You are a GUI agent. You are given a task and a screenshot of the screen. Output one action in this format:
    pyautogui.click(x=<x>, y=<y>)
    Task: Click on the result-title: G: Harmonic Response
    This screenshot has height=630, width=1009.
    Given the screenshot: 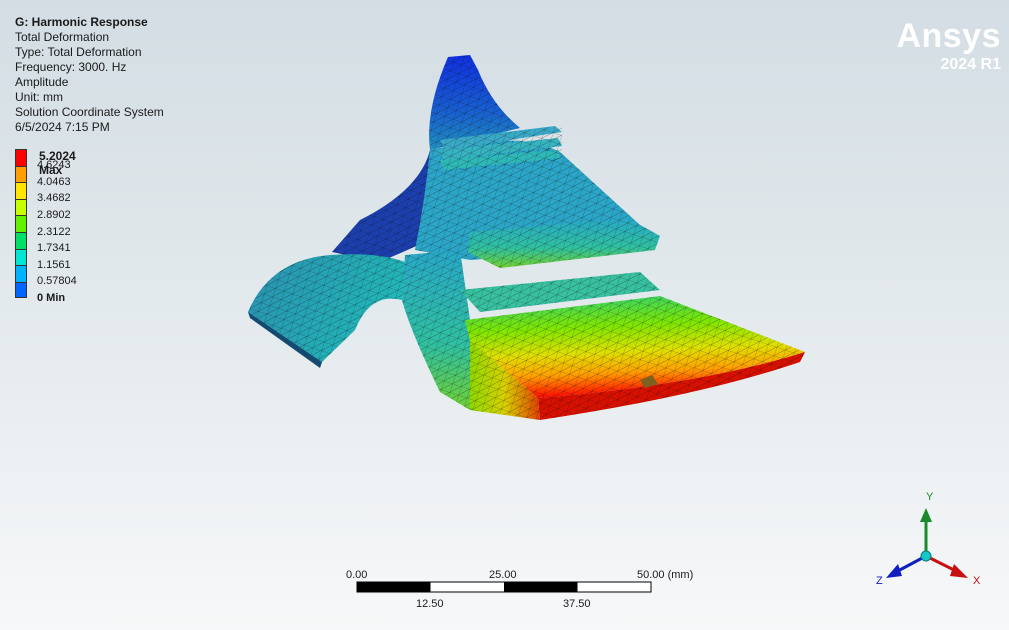 What is the action you would take?
    pyautogui.click(x=81, y=22)
    